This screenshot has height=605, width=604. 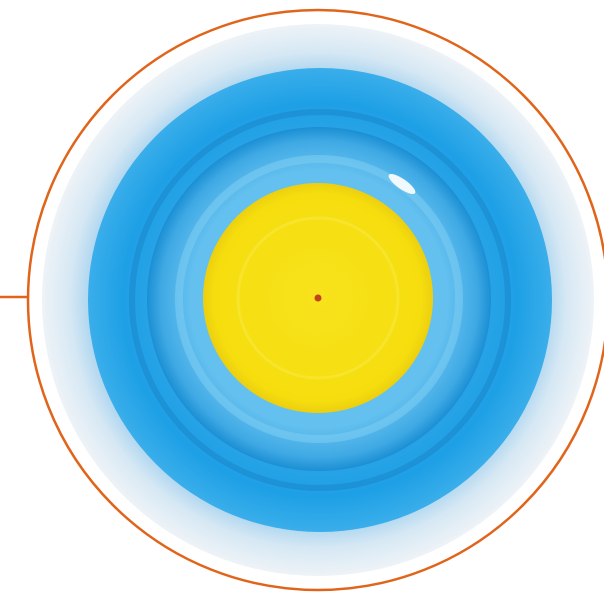 What do you see at coordinates (402, 184) in the screenshot?
I see `gloss-highlight` at bounding box center [402, 184].